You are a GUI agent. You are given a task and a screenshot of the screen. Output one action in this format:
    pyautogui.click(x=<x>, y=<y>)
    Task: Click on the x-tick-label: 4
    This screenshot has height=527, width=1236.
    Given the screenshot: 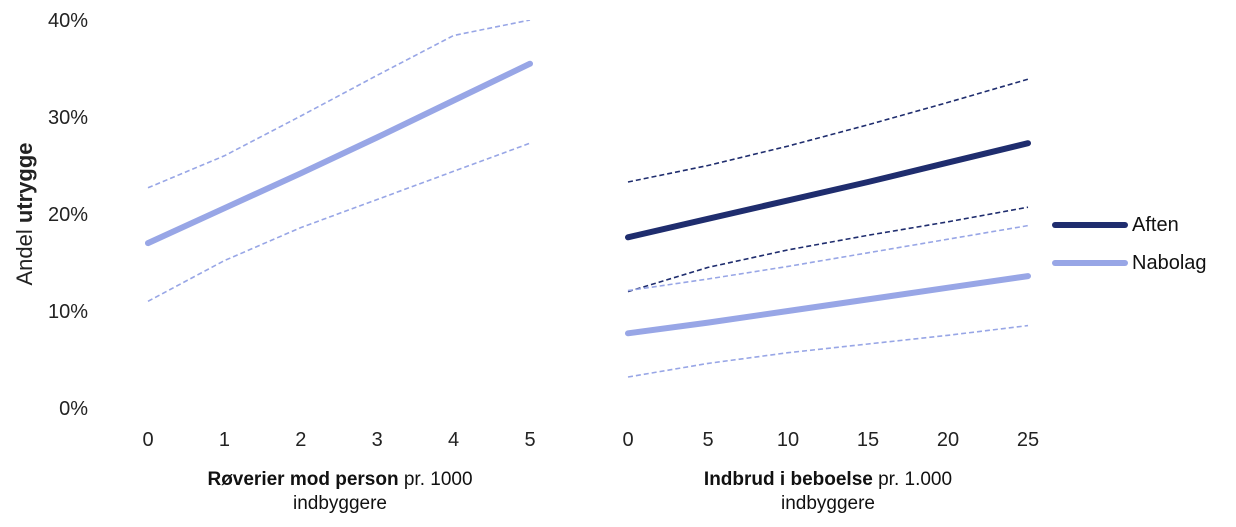 What is the action you would take?
    pyautogui.click(x=453, y=440)
    